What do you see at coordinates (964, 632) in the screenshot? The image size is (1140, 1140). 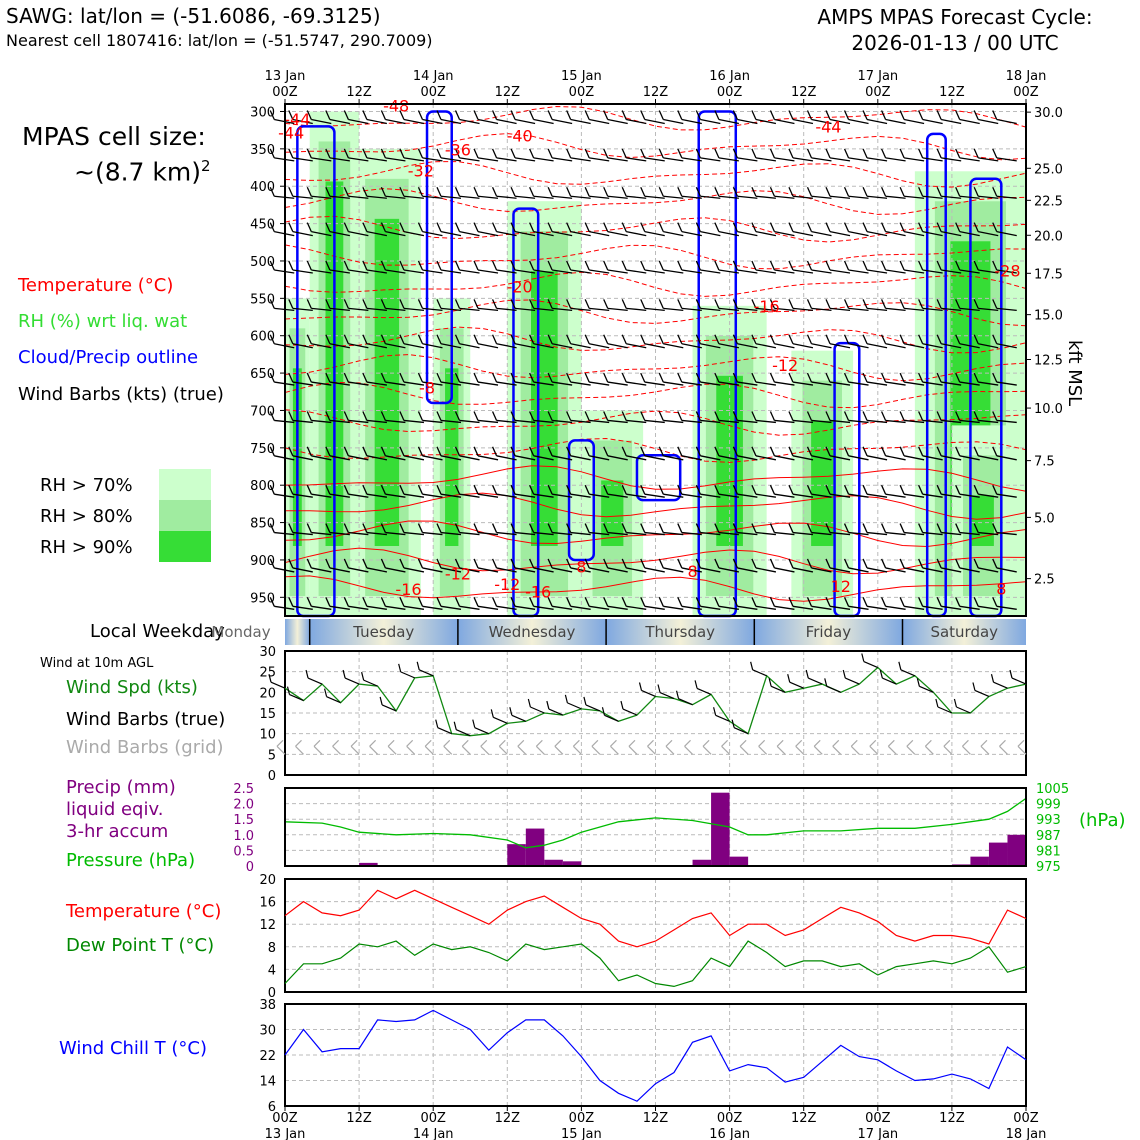 I see `weekday-name: Saturday` at bounding box center [964, 632].